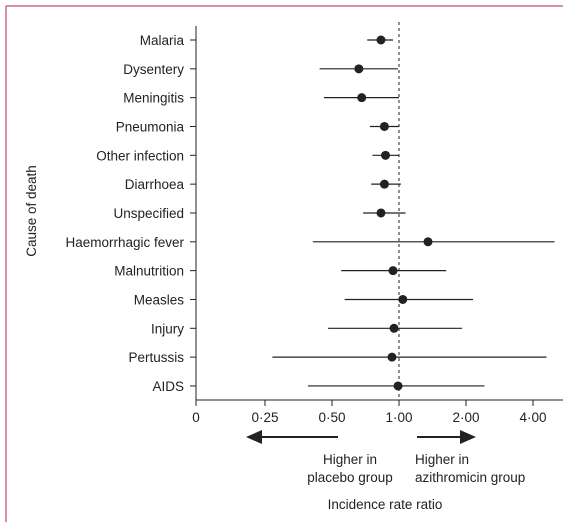 The height and width of the screenshot is (522, 563). I want to click on category-label: Pneumonia, so click(150, 126).